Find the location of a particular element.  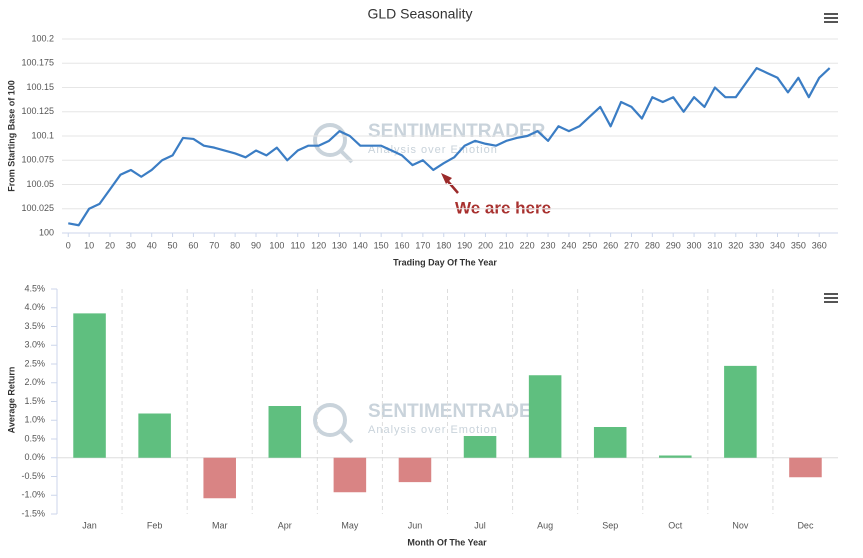

y-tick-label: 100.175 is located at coordinates (37, 63).